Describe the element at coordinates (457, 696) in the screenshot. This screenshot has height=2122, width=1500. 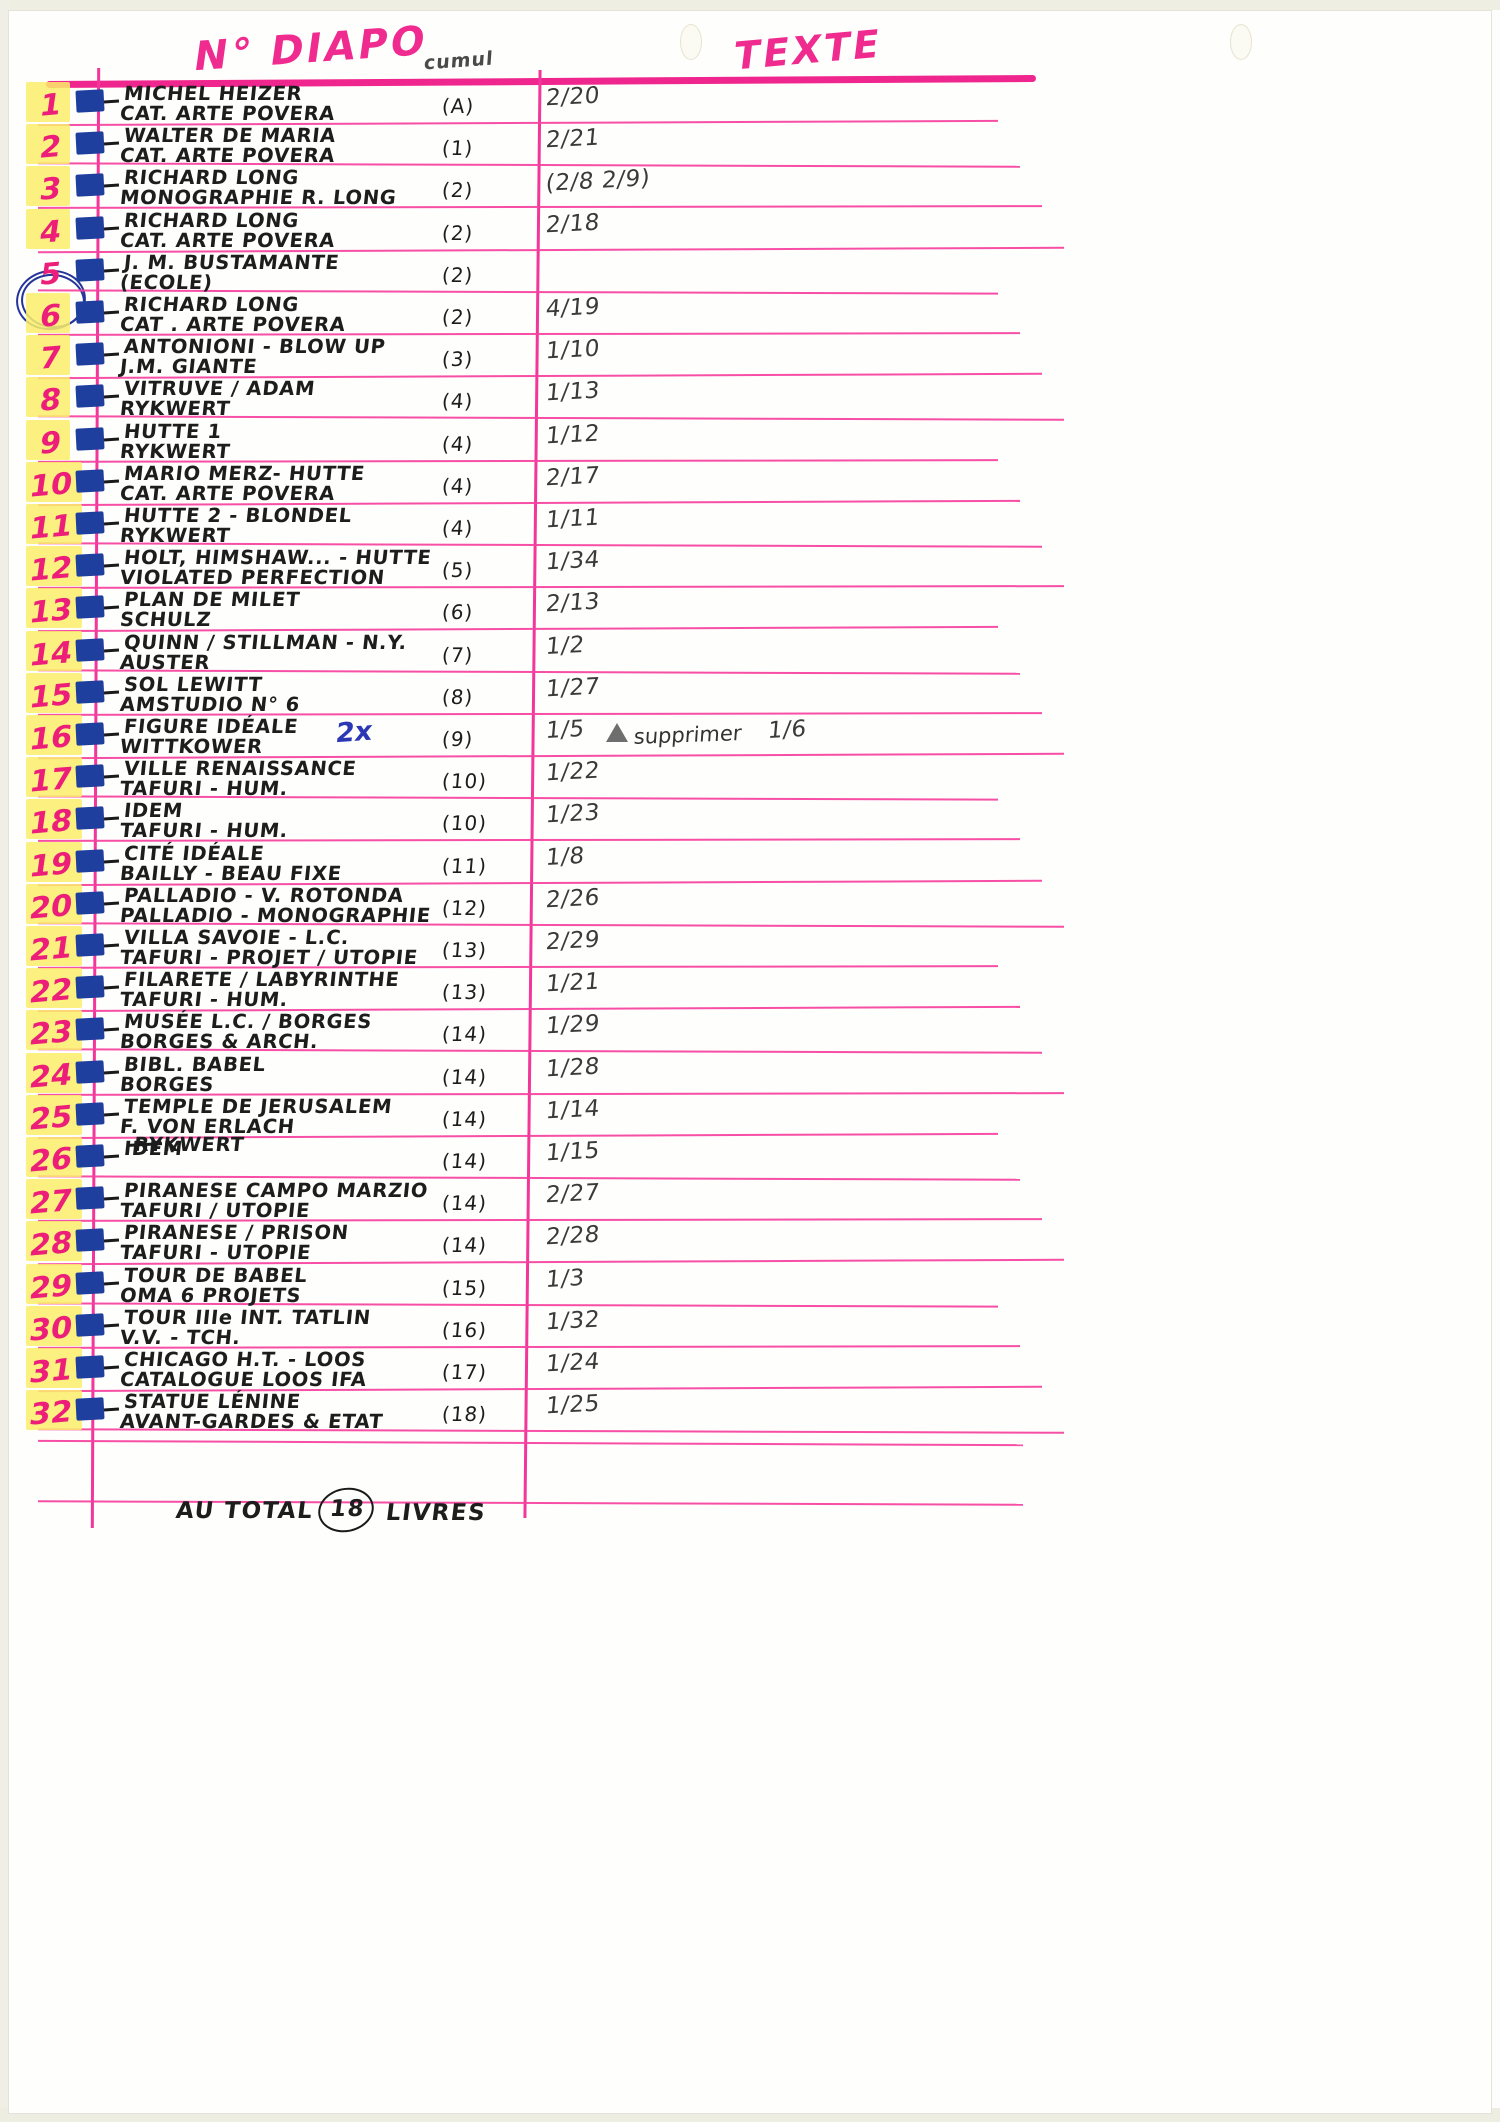
I see `cumul-value: (8)` at that location.